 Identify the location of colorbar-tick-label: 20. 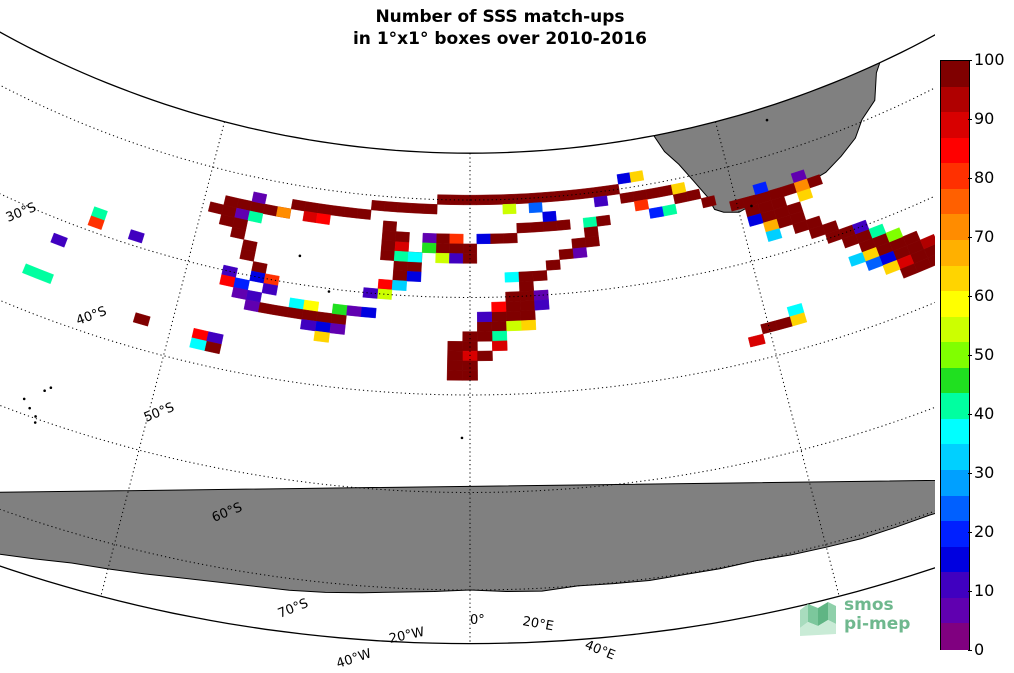
(984, 531).